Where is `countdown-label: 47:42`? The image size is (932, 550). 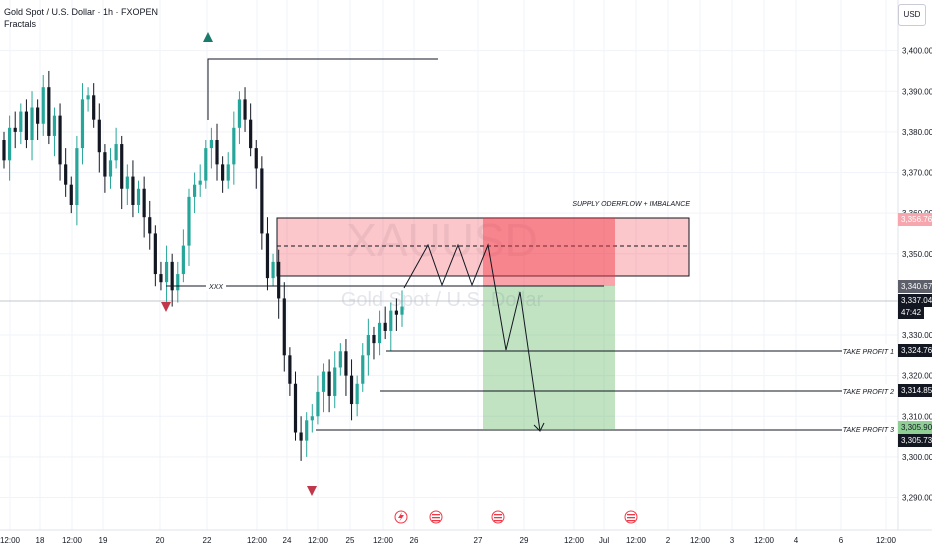
countdown-label: 47:42 is located at coordinates (911, 312).